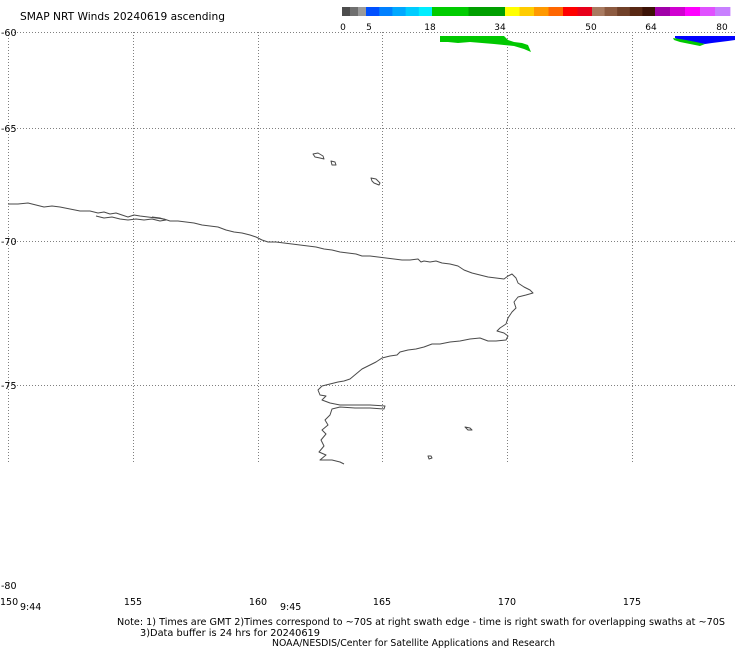 This screenshot has height=650, width=740. I want to click on colorbar-tick-label: 64, so click(651, 28).